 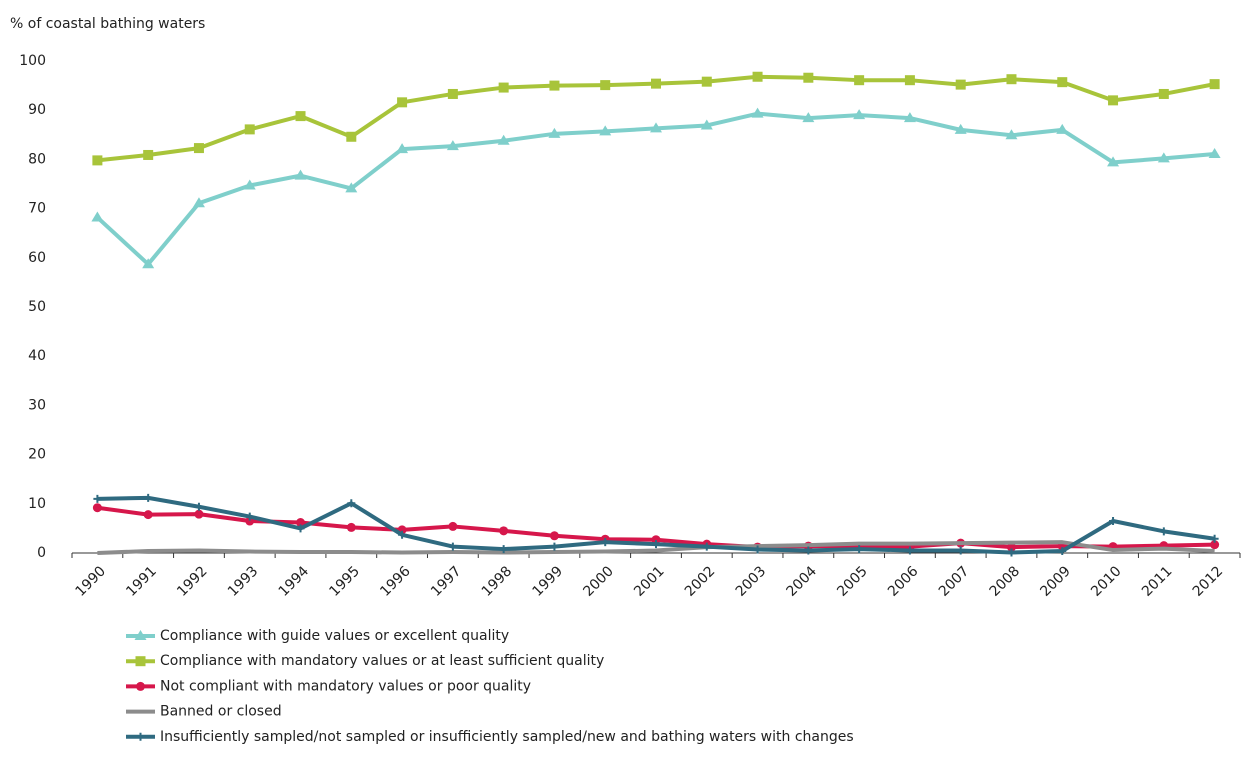 What do you see at coordinates (446, 581) in the screenshot?
I see `x-tick-label: 1997` at bounding box center [446, 581].